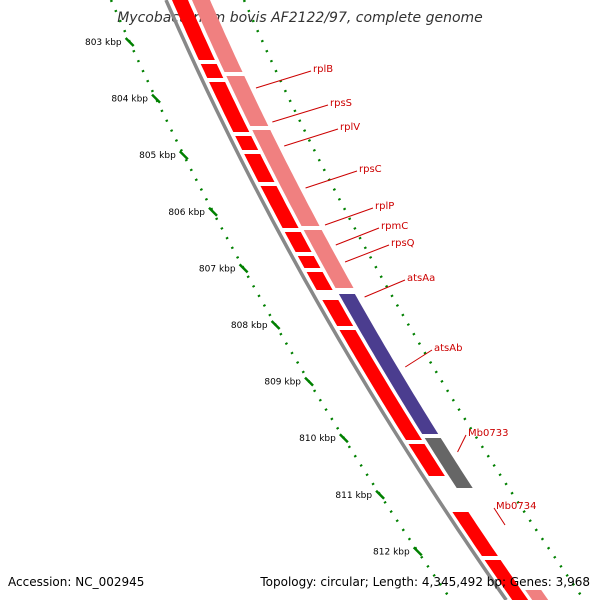  I want to click on kbp-label: 803 kbp, so click(103, 43).